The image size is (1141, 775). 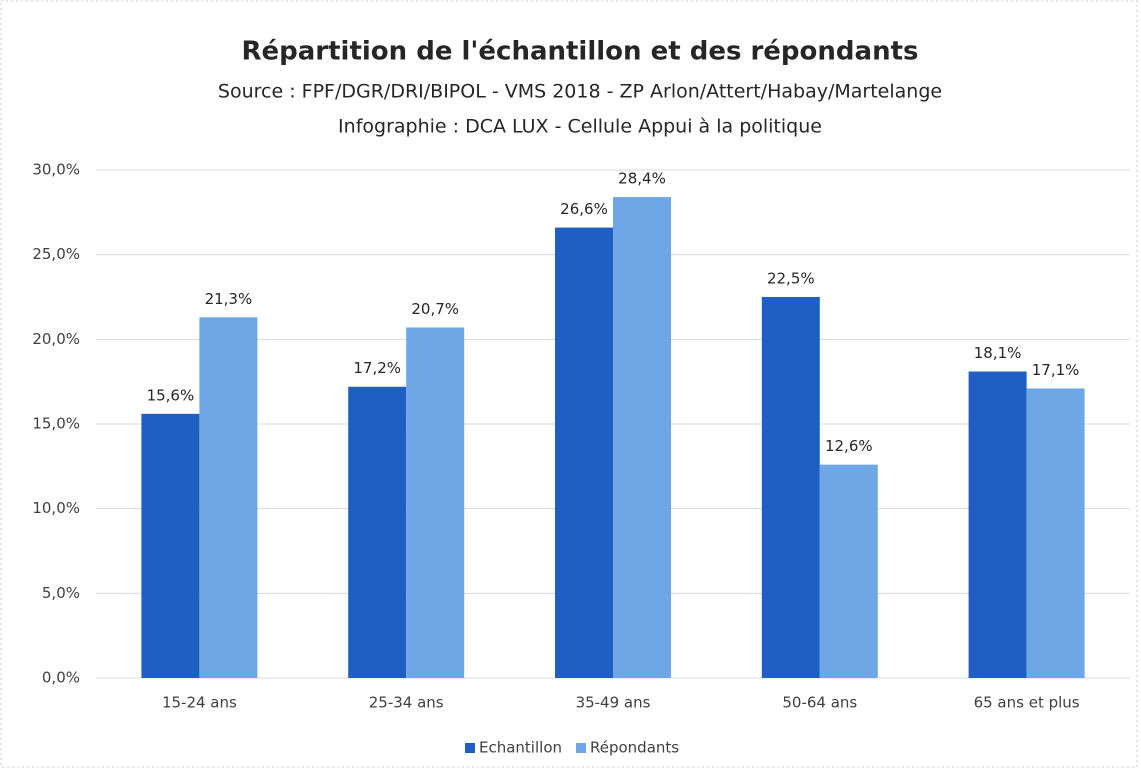 What do you see at coordinates (61, 678) in the screenshot?
I see `y-tick-label: 0,0%` at bounding box center [61, 678].